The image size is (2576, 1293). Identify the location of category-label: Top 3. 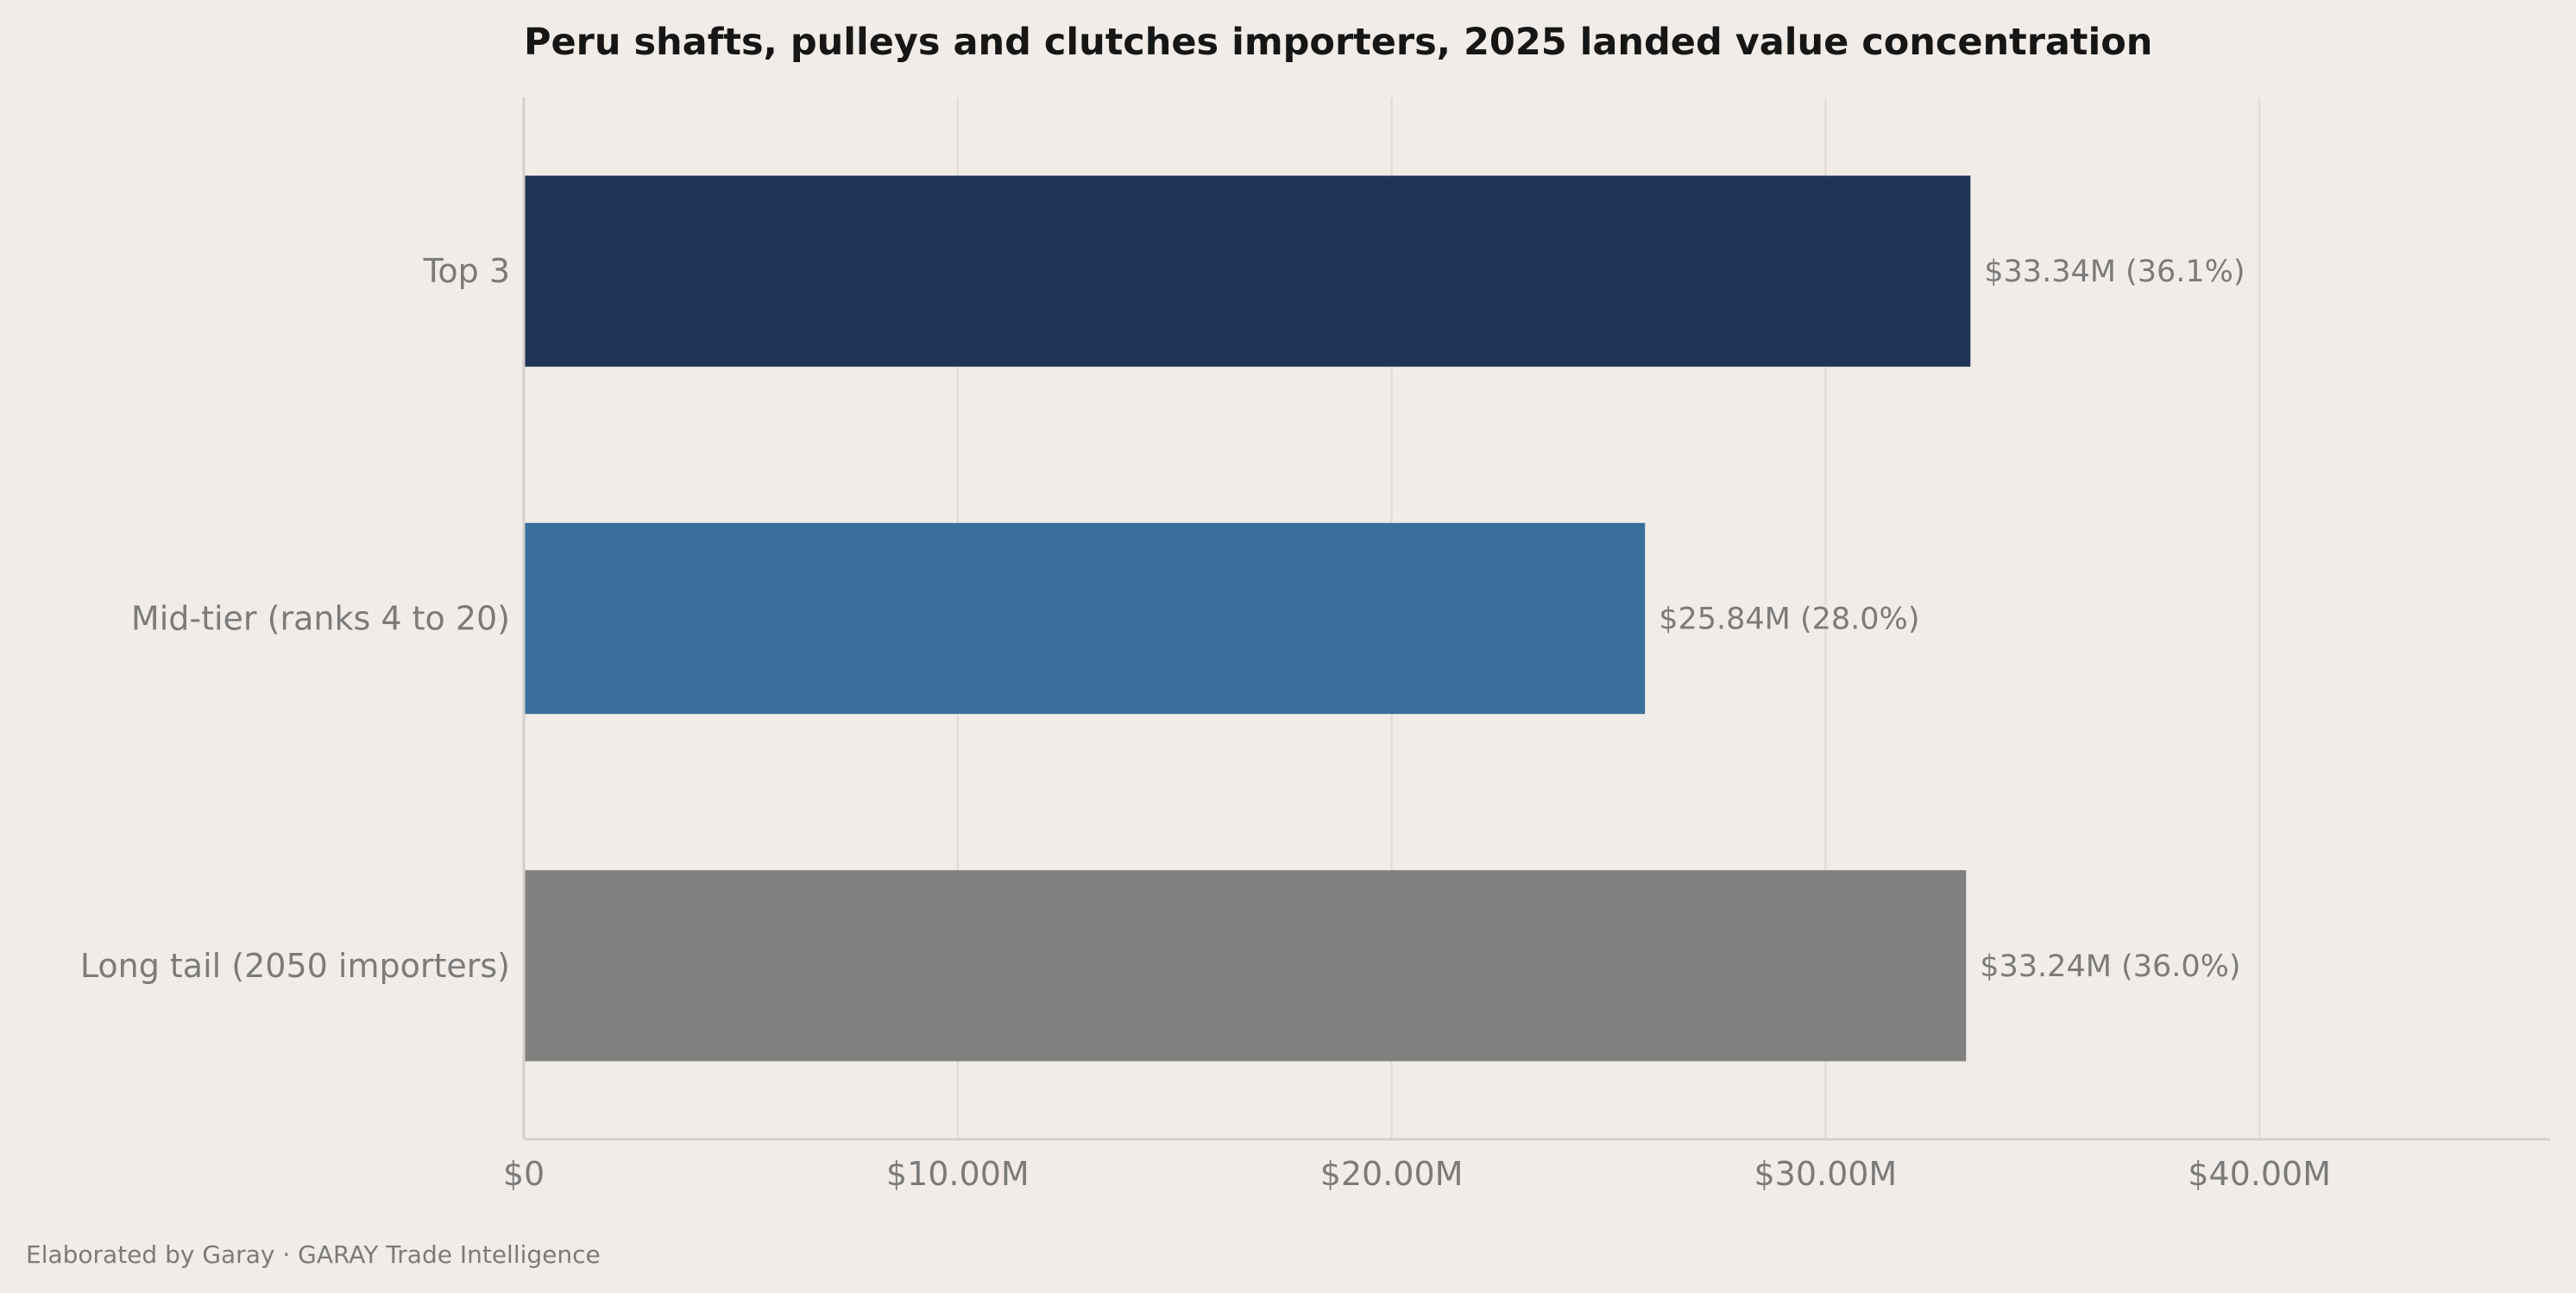
(466, 271).